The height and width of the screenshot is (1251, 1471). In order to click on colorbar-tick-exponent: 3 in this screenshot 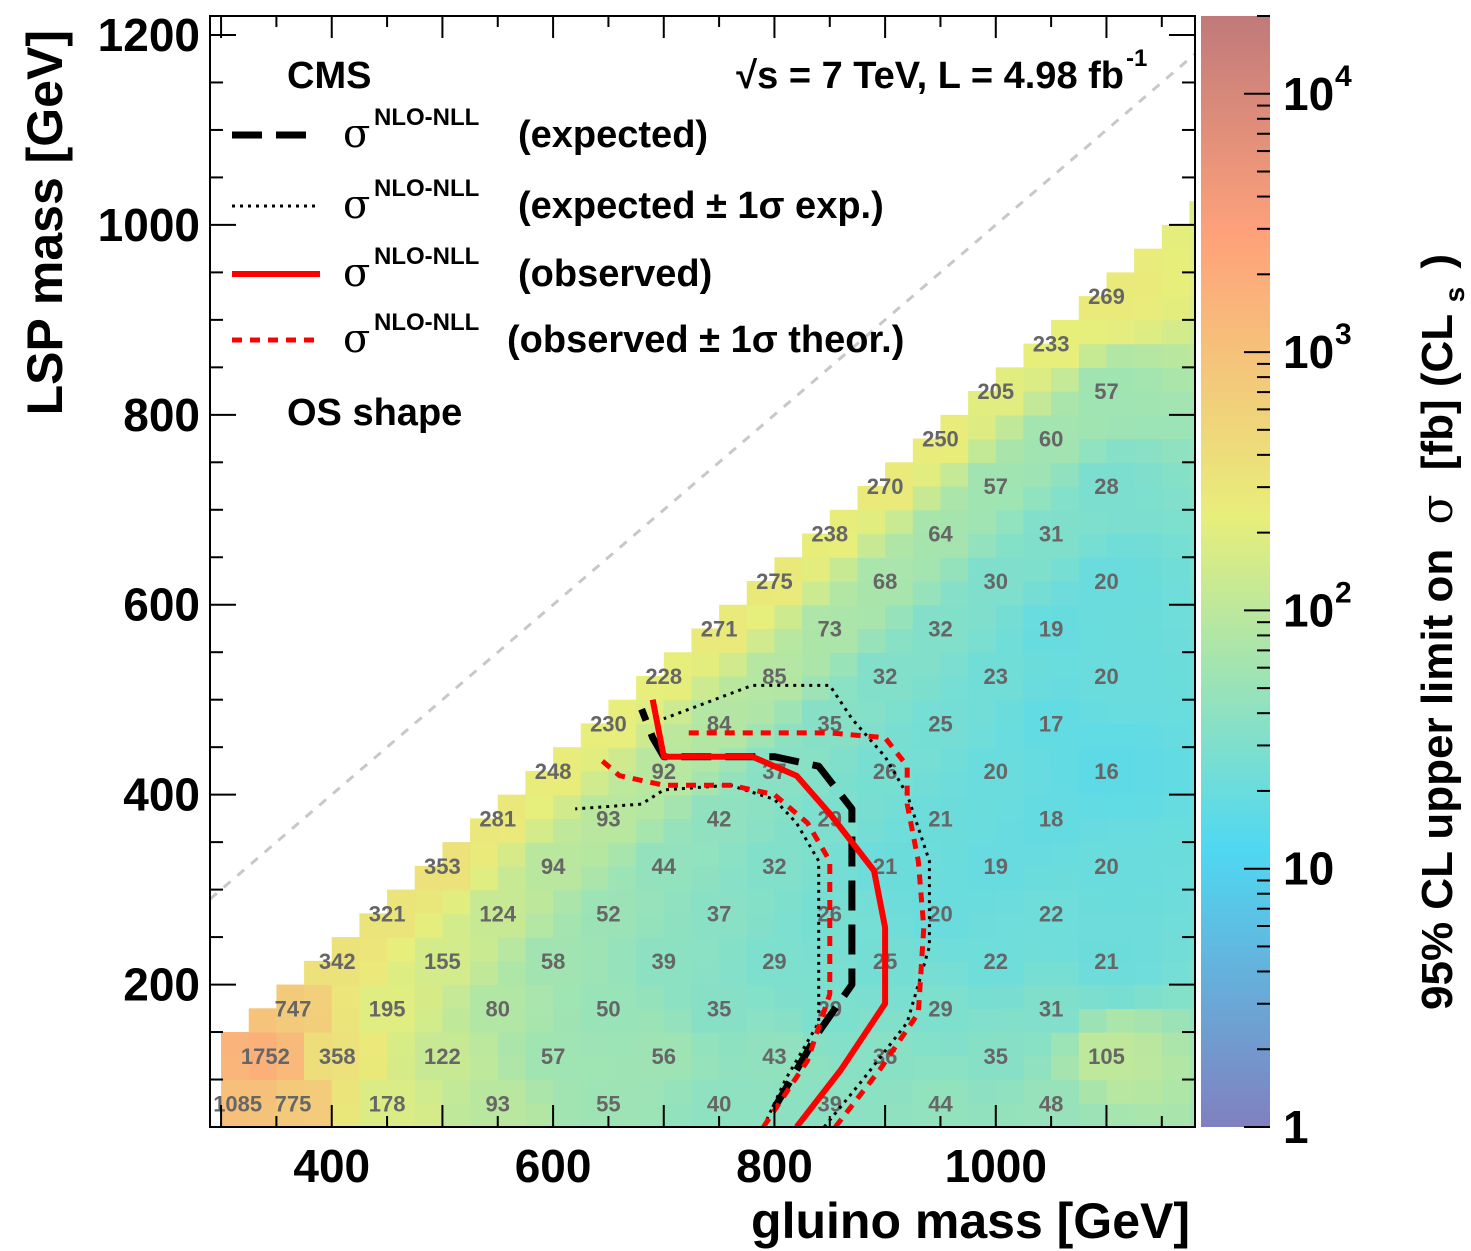, I will do `click(1343, 334)`.